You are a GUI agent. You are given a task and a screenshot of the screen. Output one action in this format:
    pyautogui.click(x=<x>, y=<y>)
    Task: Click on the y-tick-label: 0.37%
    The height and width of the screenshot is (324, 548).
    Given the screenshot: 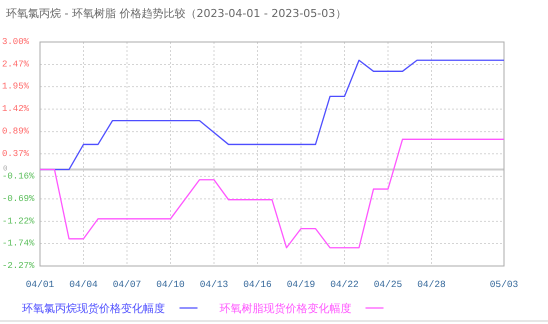 What is the action you would take?
    pyautogui.click(x=16, y=153)
    